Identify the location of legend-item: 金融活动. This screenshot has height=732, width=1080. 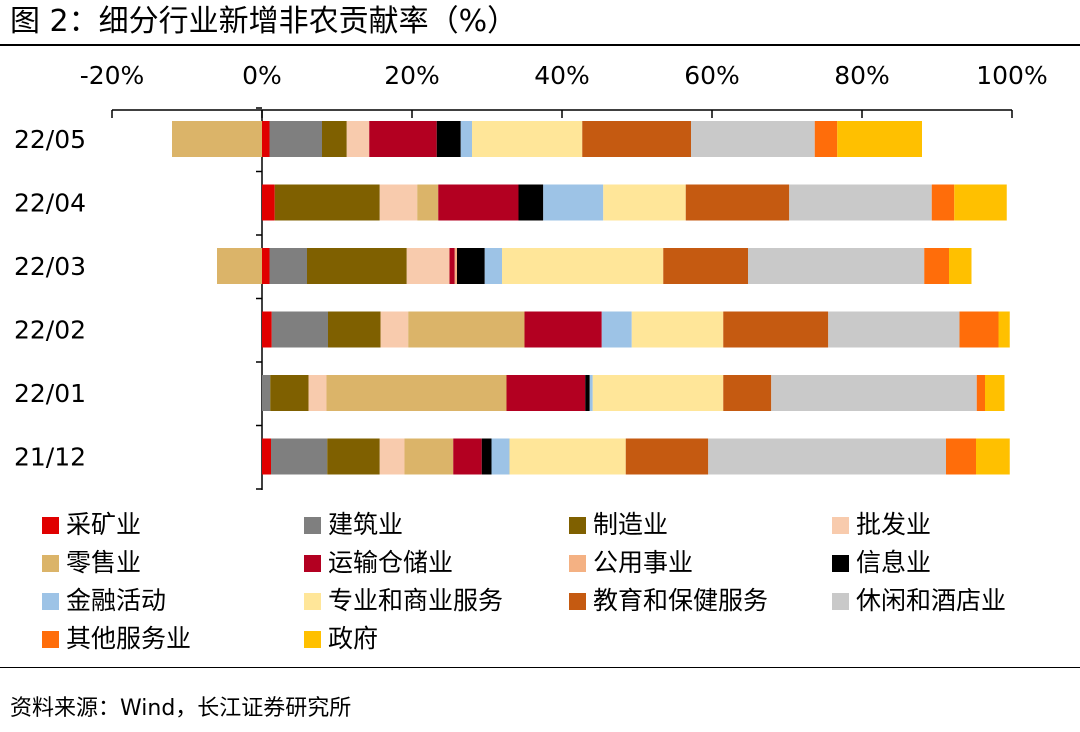
(104, 601).